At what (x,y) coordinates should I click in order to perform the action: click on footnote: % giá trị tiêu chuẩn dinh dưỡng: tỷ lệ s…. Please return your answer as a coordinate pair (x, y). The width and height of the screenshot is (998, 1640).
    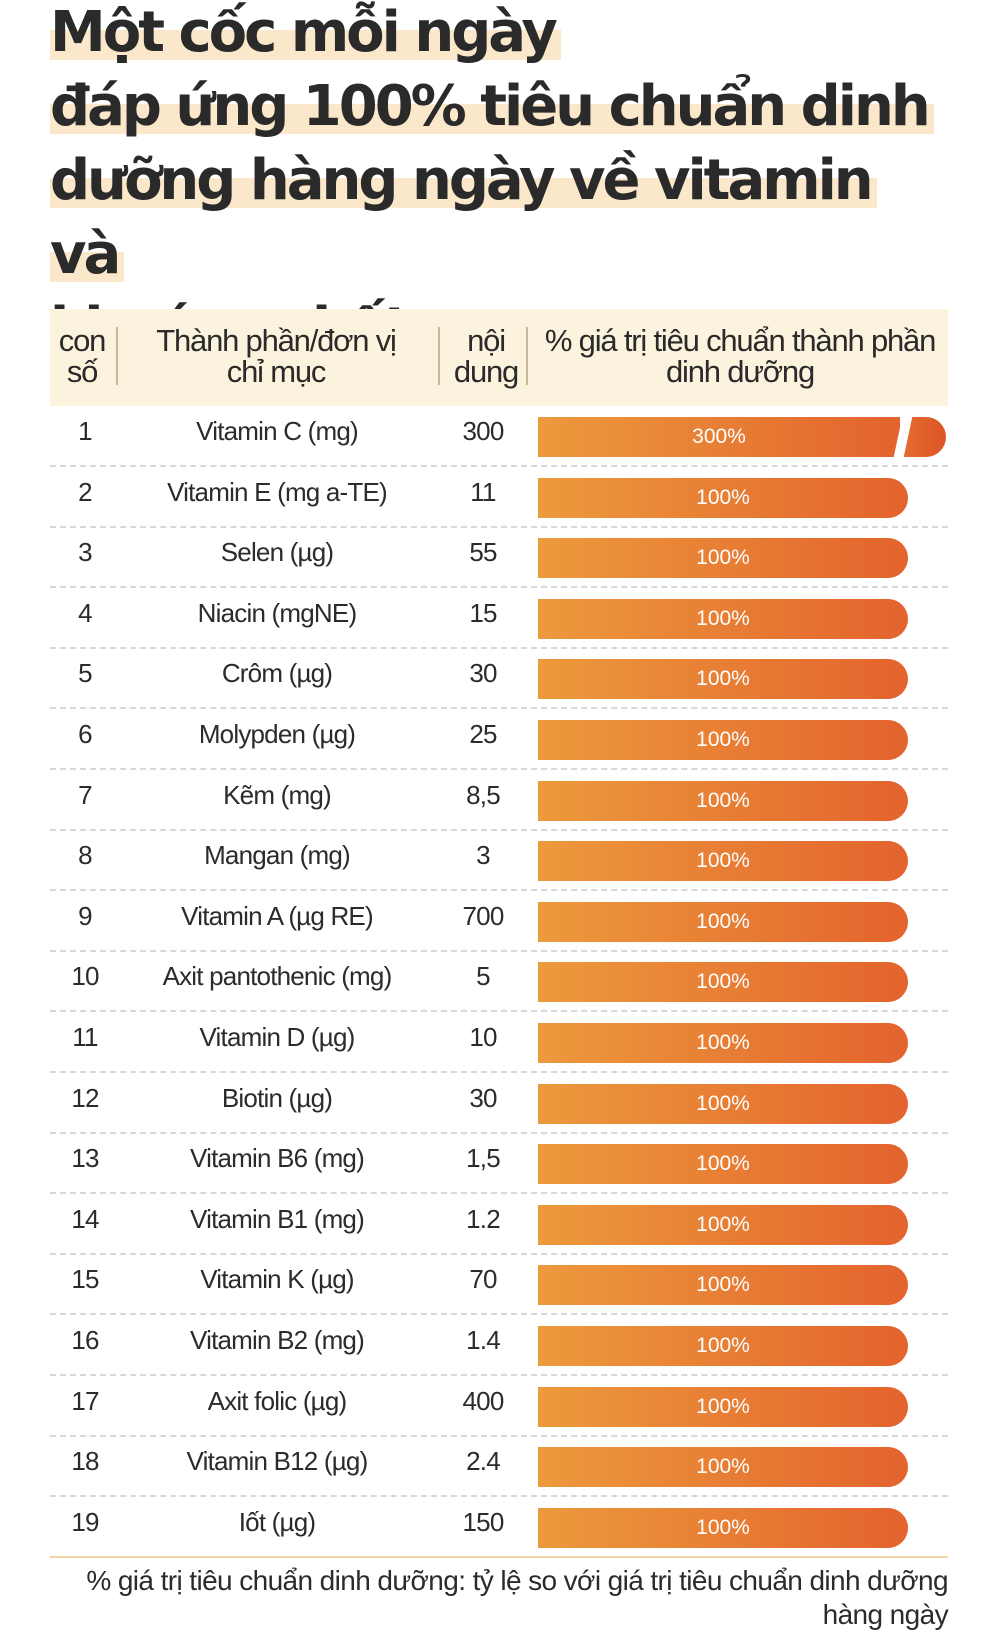
    Looking at the image, I should click on (517, 1597).